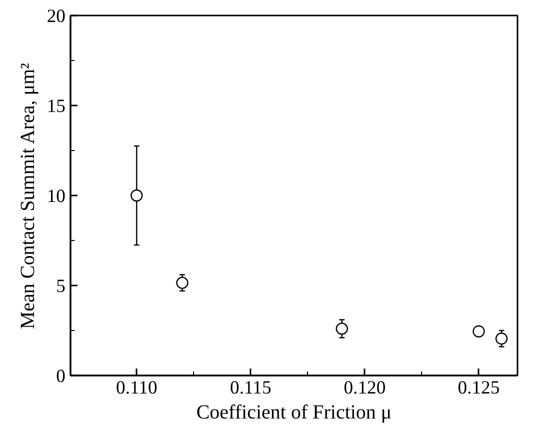  What do you see at coordinates (56, 196) in the screenshot?
I see `y-tick-label: 10` at bounding box center [56, 196].